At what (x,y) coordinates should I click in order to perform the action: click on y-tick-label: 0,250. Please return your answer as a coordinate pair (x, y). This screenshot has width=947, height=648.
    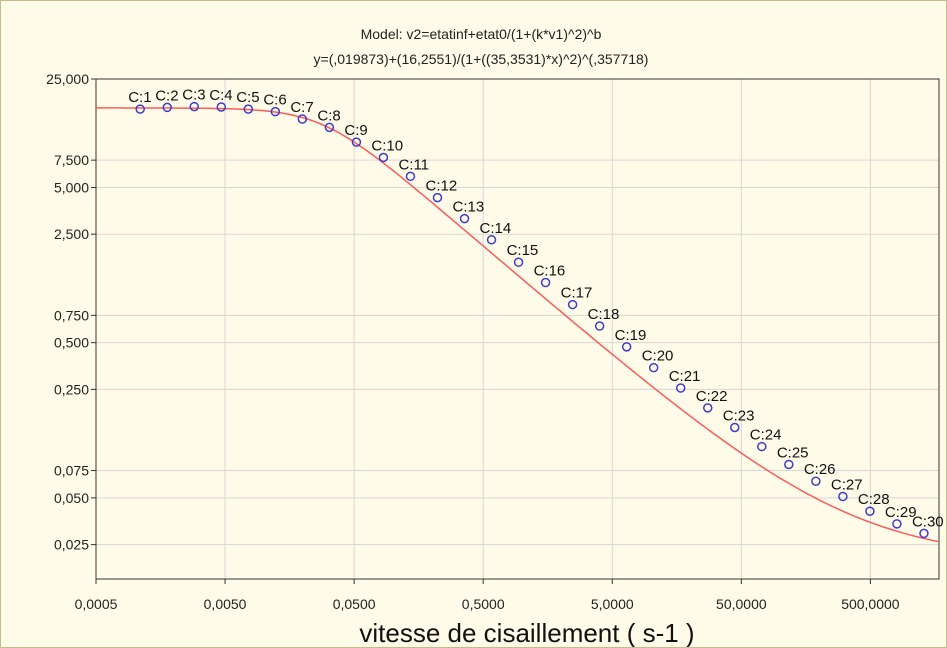
    Looking at the image, I should click on (71, 389).